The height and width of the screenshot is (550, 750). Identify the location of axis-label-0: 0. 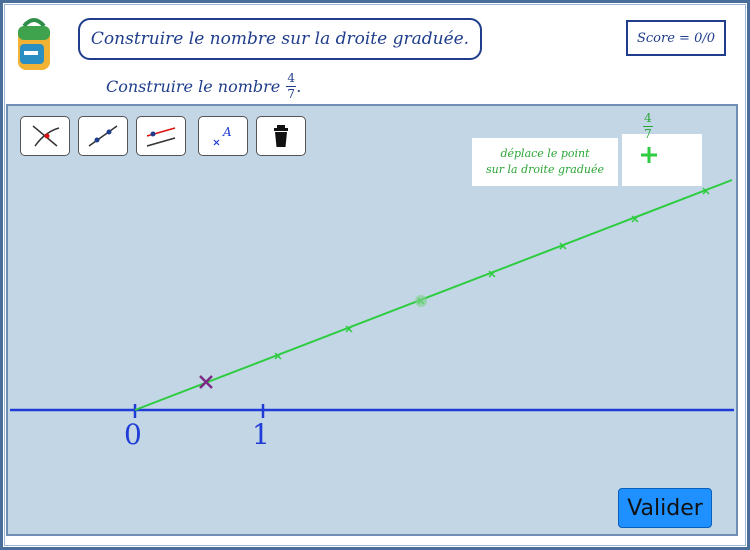
(133, 434).